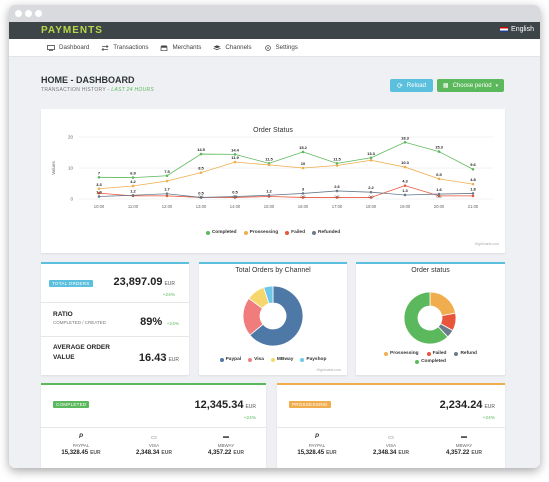 Image resolution: width=549 pixels, height=482 pixels. What do you see at coordinates (461, 405) in the screenshot?
I see `processing-value: 2,234.24` at bounding box center [461, 405].